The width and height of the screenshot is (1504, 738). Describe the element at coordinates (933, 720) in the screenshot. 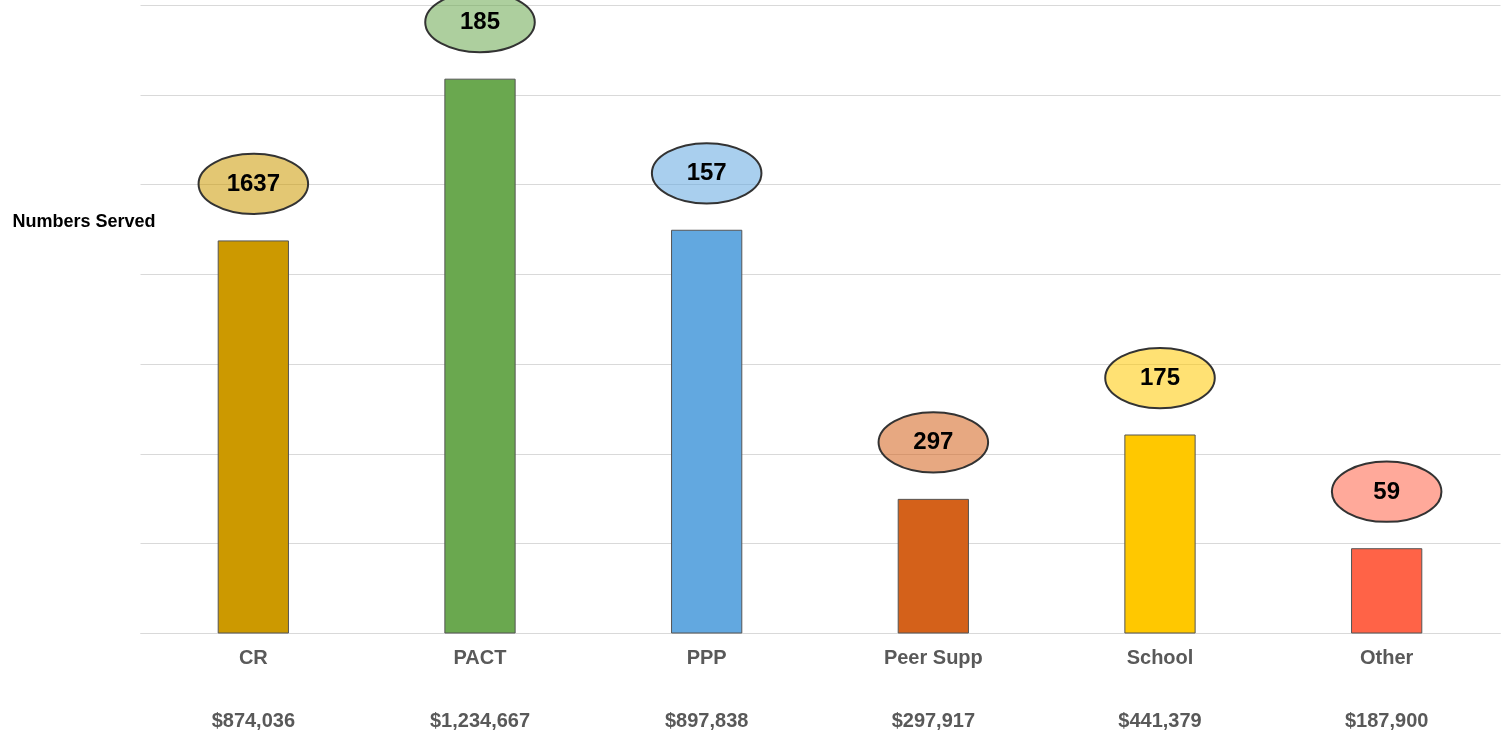

I see `data-label: $297,917` at that location.